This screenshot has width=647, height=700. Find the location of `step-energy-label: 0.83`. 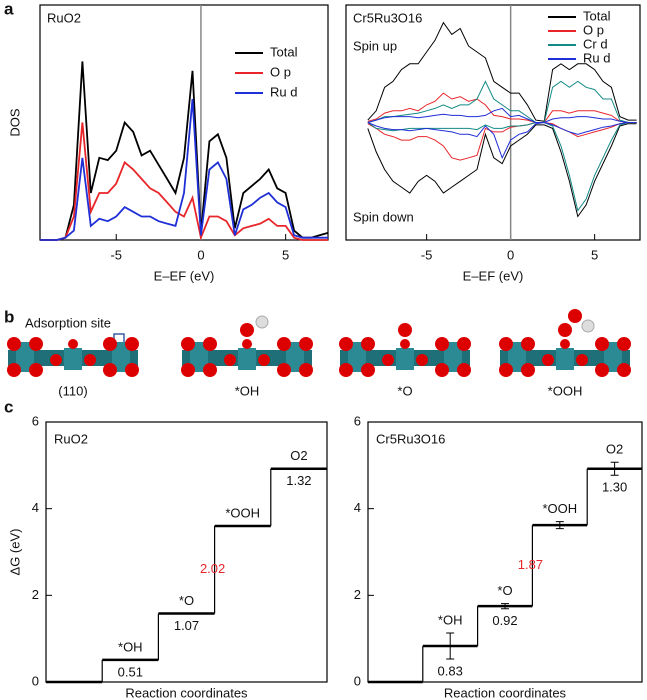

step-energy-label: 0.83 is located at coordinates (450, 670).